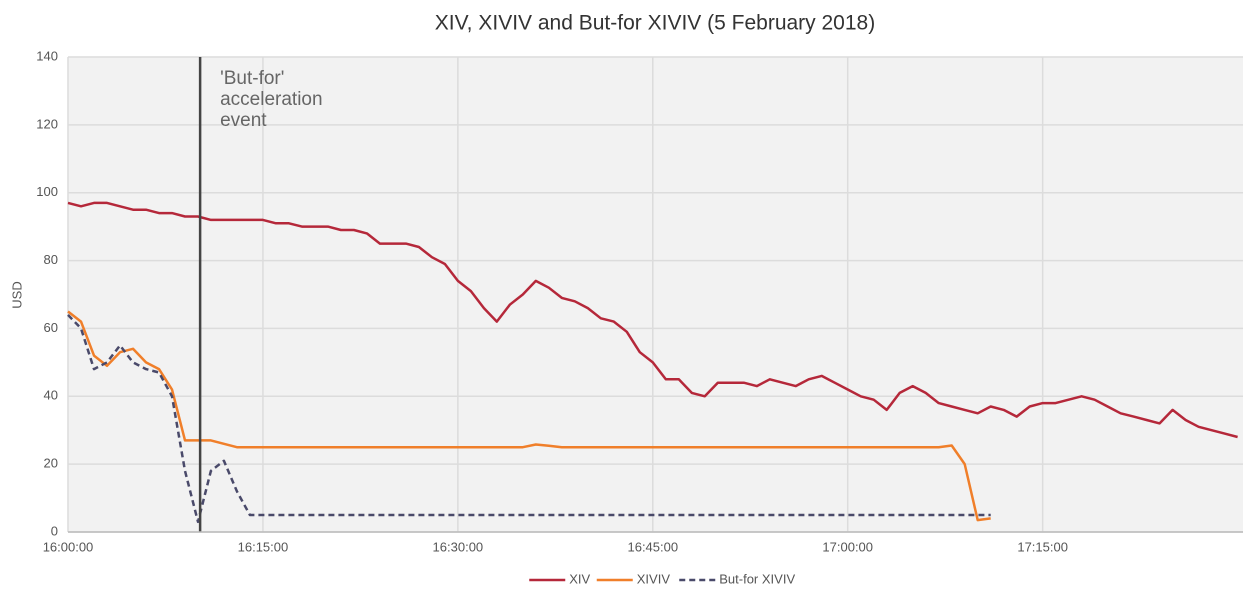  Describe the element at coordinates (47, 123) in the screenshot. I see `y-tick-label: 120` at that location.